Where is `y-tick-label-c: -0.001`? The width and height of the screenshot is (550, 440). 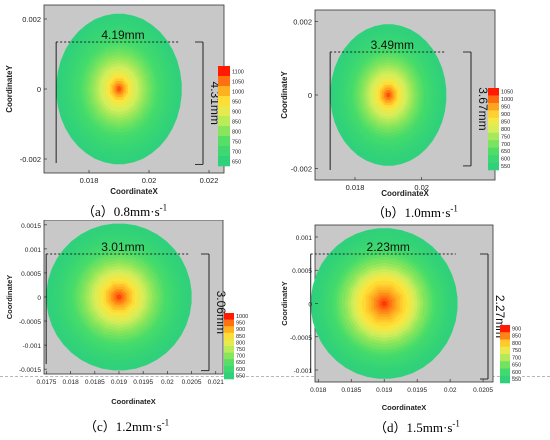 y-tick-label-c: -0.001 is located at coordinates (32, 346).